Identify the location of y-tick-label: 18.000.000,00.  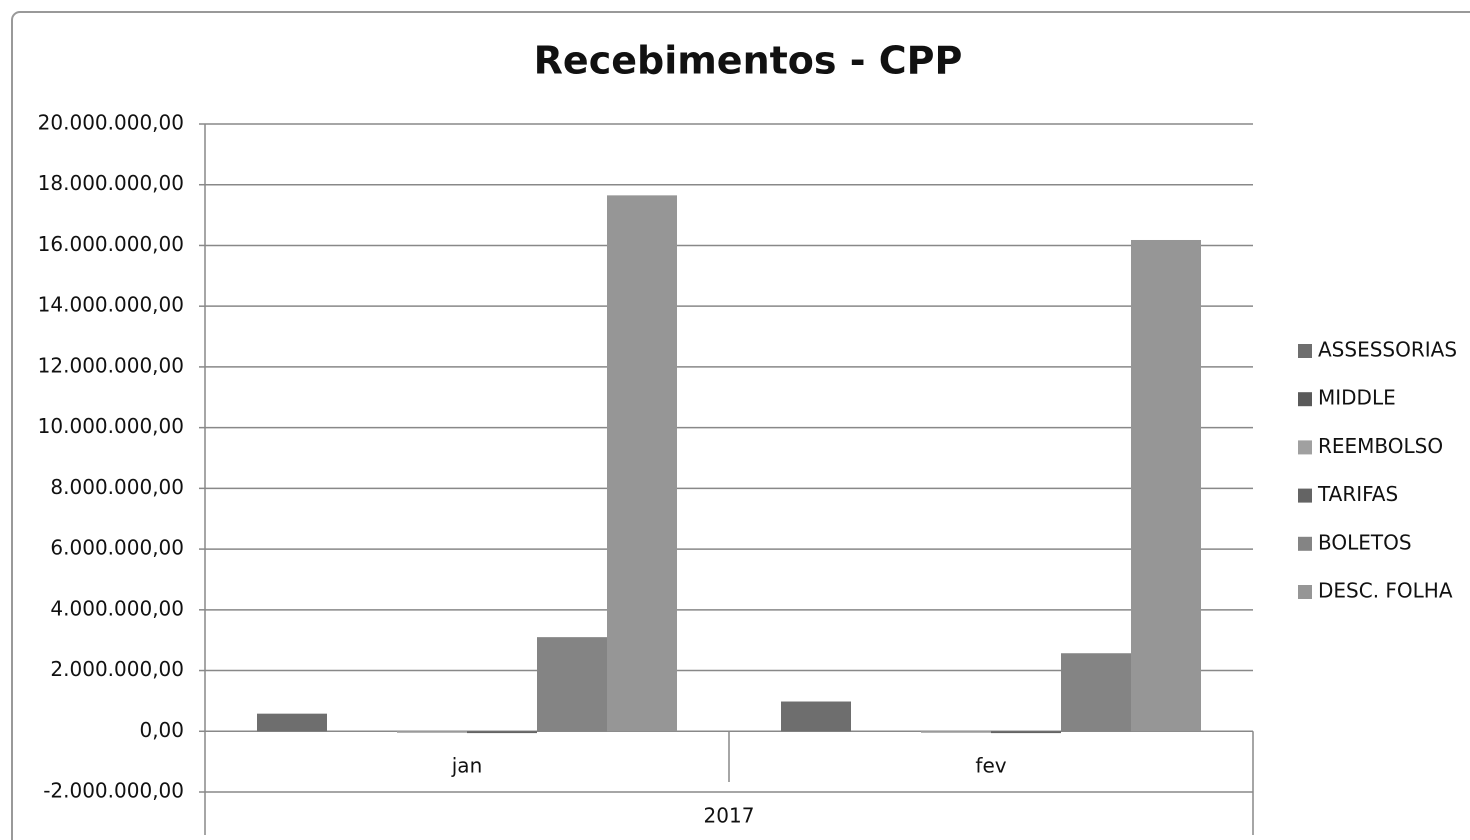
(111, 183).